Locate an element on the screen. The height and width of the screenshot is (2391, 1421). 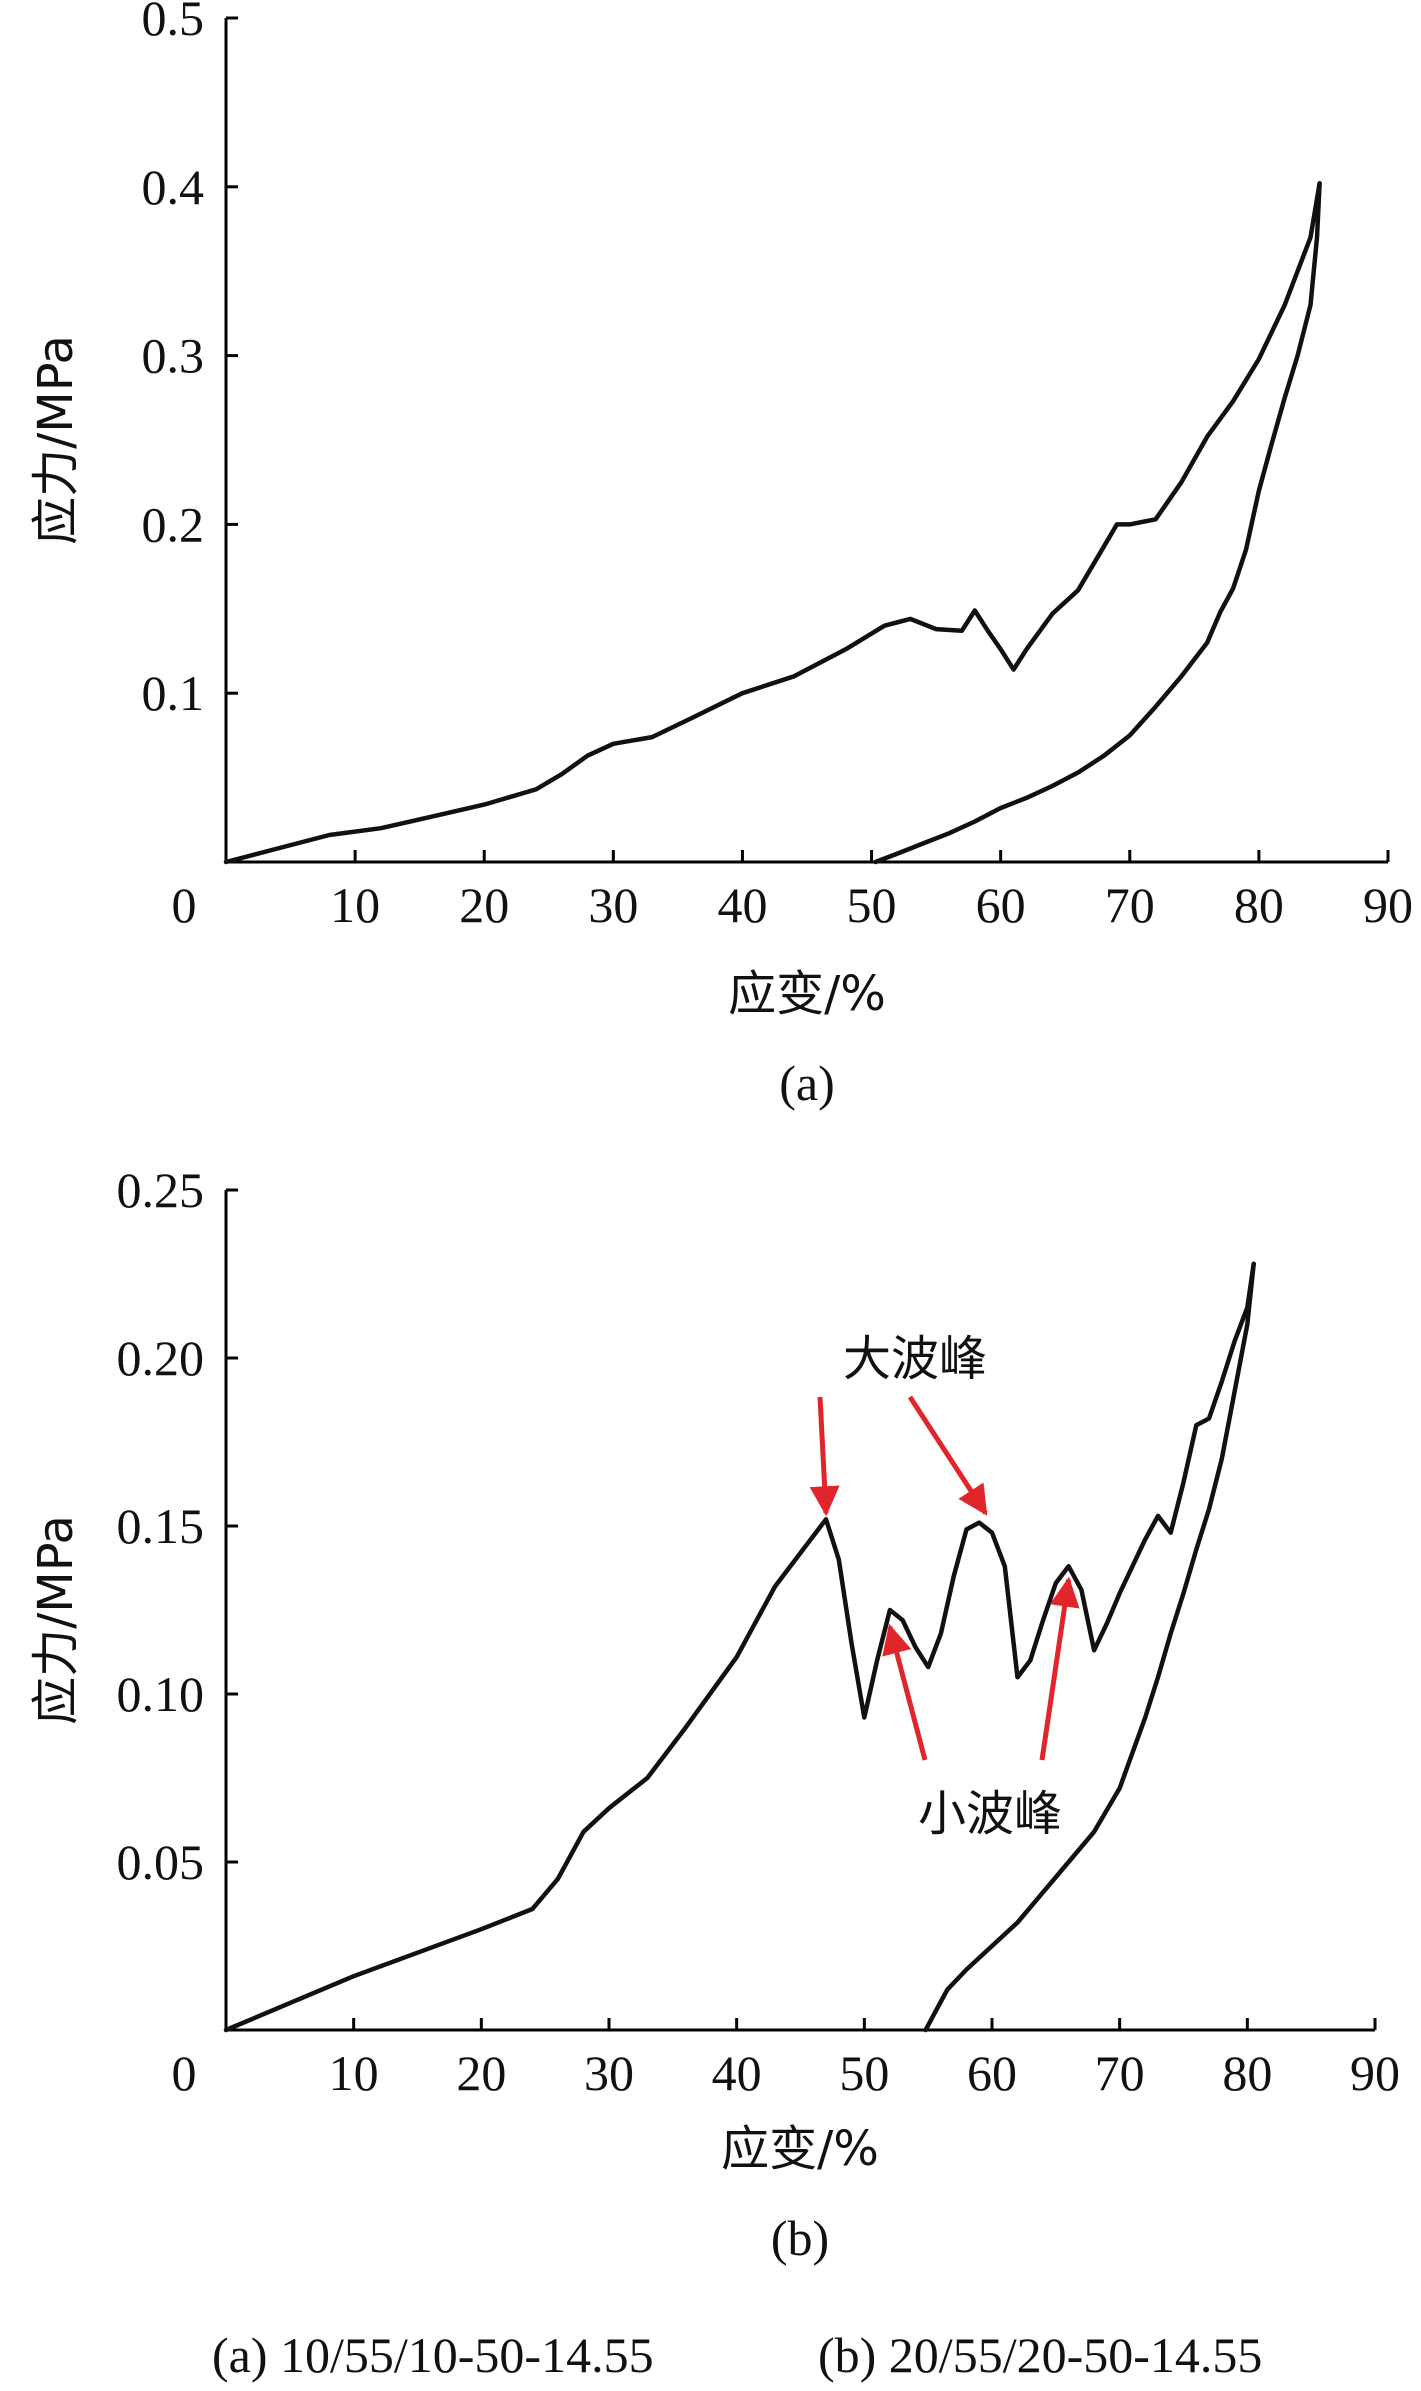
panel-a-label: (a) is located at coordinates (807, 1083).